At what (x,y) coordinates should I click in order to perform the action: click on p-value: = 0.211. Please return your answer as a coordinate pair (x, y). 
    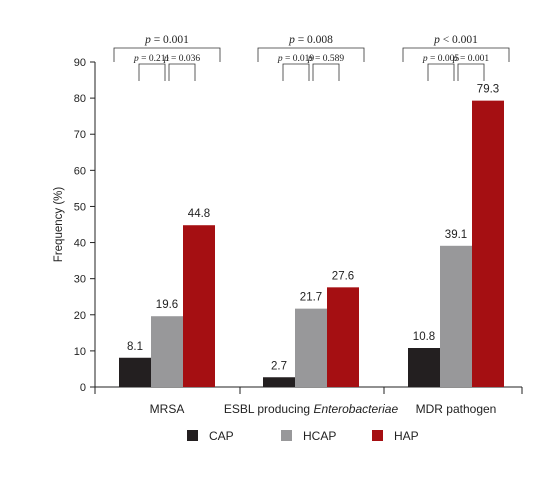
    Looking at the image, I should click on (154, 59).